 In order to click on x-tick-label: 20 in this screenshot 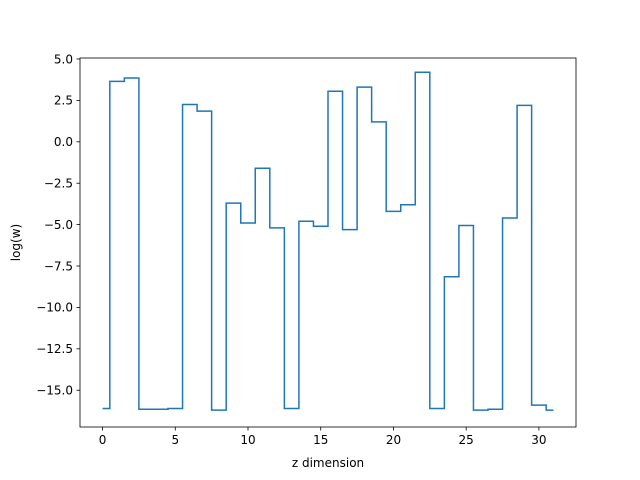, I will do `click(393, 440)`.